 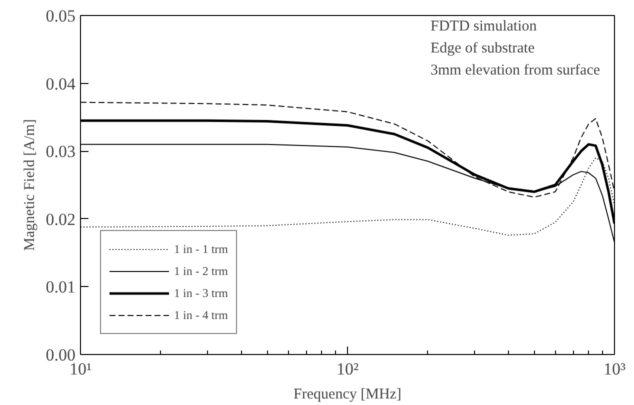 What do you see at coordinates (61, 287) in the screenshot?
I see `y-tick-label: 0.01` at bounding box center [61, 287].